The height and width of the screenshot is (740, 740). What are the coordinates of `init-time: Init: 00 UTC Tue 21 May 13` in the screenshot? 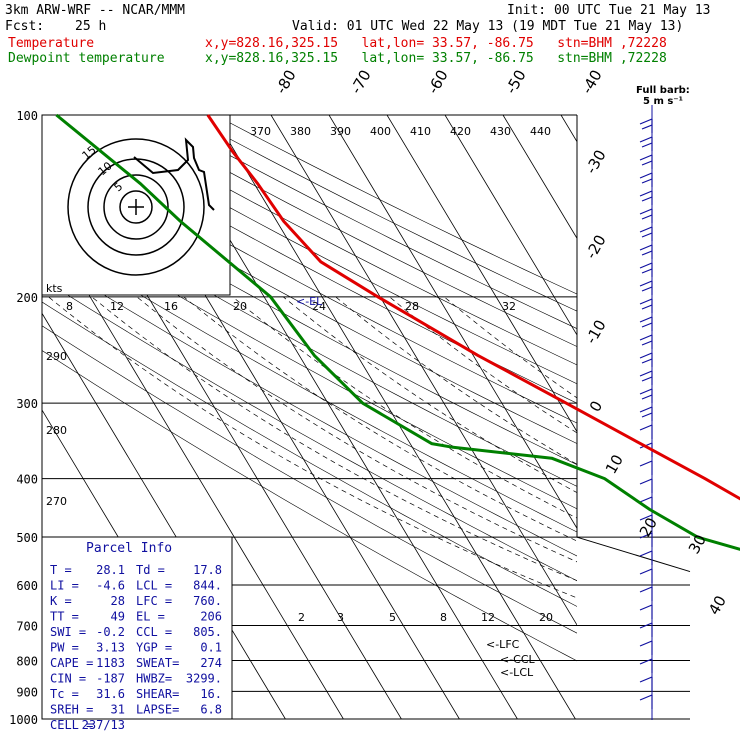 It's located at (609, 10).